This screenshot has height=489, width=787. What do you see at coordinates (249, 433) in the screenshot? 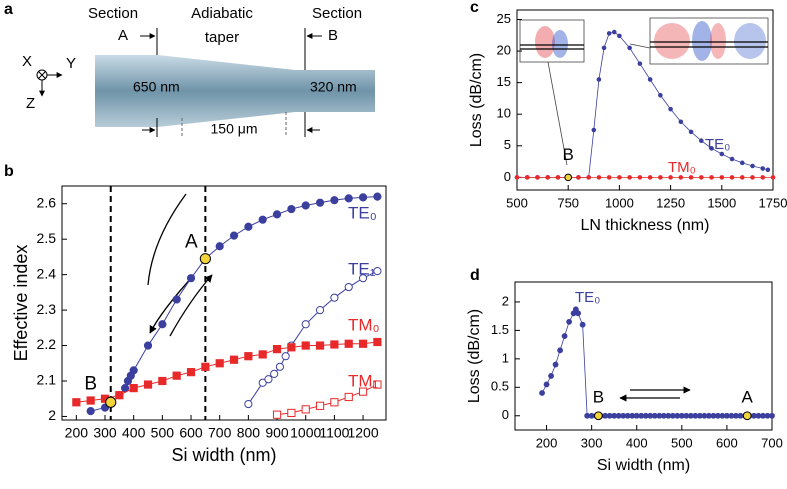
I see `x-tick-label: 800` at bounding box center [249, 433].